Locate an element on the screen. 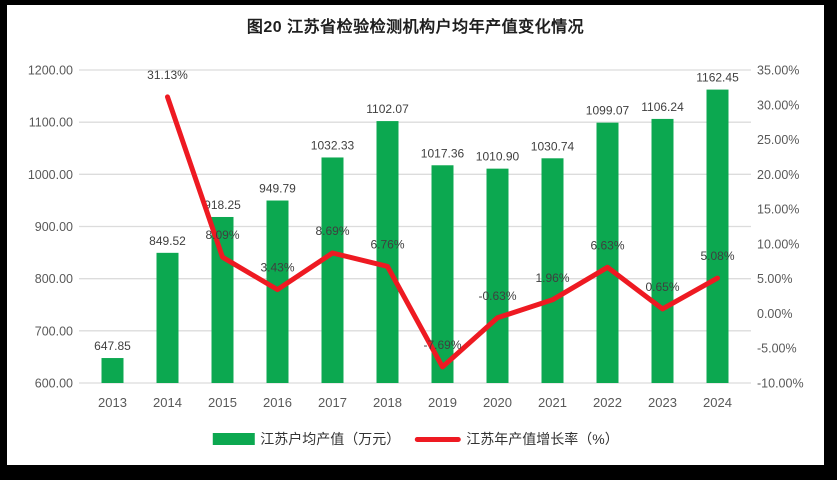 This screenshot has height=480, width=837. left-axis-tick-label: 1100.00 is located at coordinates (51, 123).